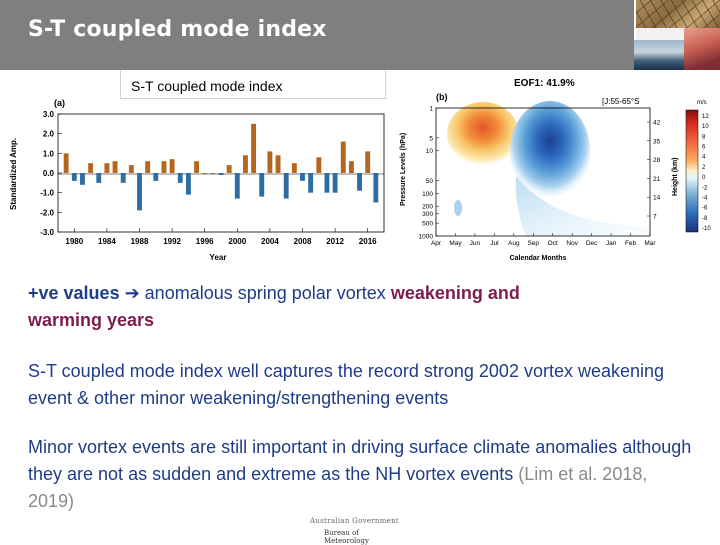 This screenshot has height=545, width=720. What do you see at coordinates (205, 241) in the screenshot?
I see `x-tick-label: 1996` at bounding box center [205, 241].